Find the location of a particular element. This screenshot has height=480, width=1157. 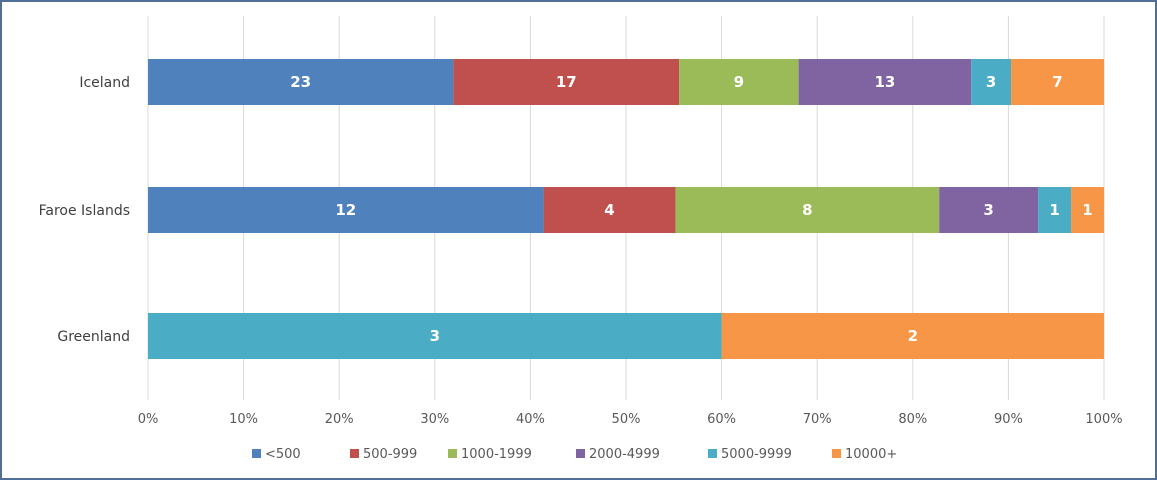

x-tick-label: 70% is located at coordinates (817, 419).